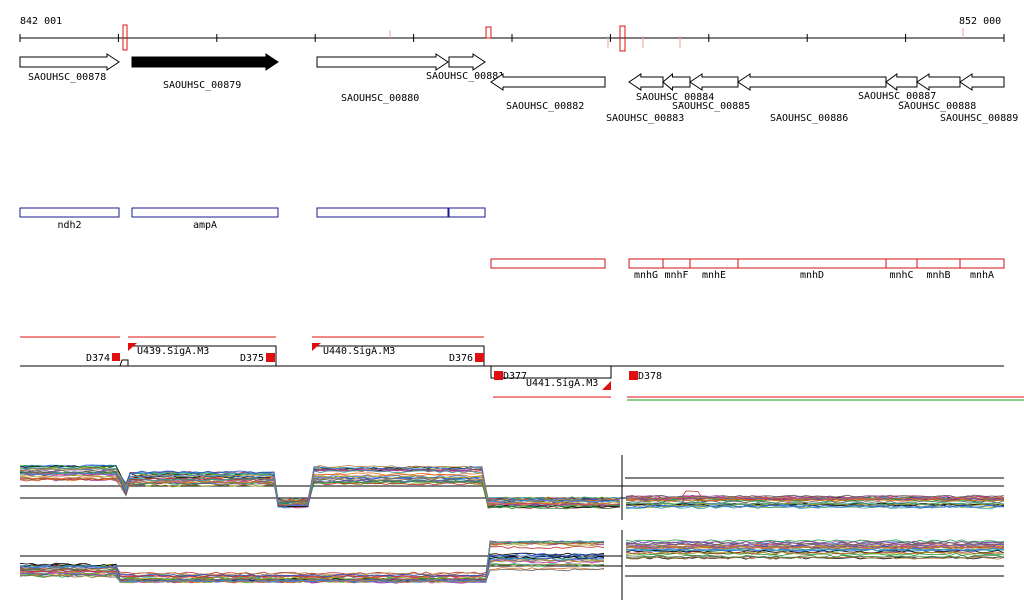  Describe the element at coordinates (606, 385) in the screenshot. I see `u441-flag` at that location.